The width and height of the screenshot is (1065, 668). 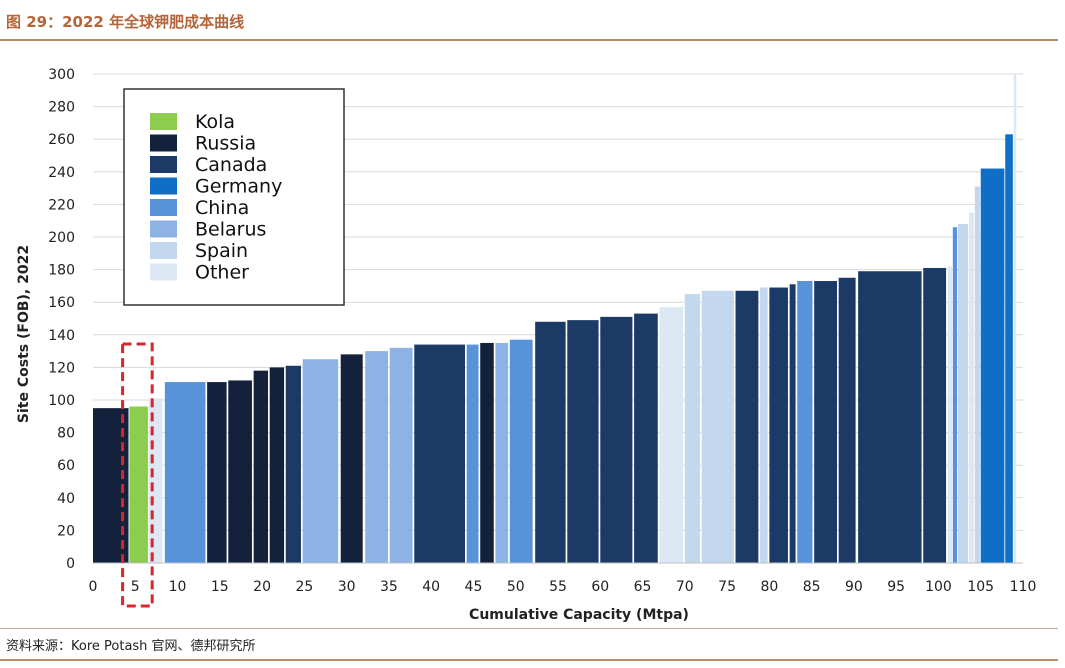 What do you see at coordinates (222, 273) in the screenshot?
I see `legend-label-other: Other` at bounding box center [222, 273].